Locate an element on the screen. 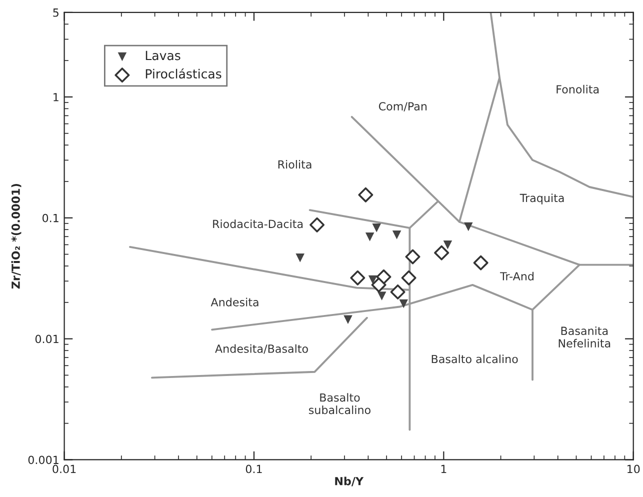 The width and height of the screenshot is (643, 497). annotation: Traquita is located at coordinates (542, 199).